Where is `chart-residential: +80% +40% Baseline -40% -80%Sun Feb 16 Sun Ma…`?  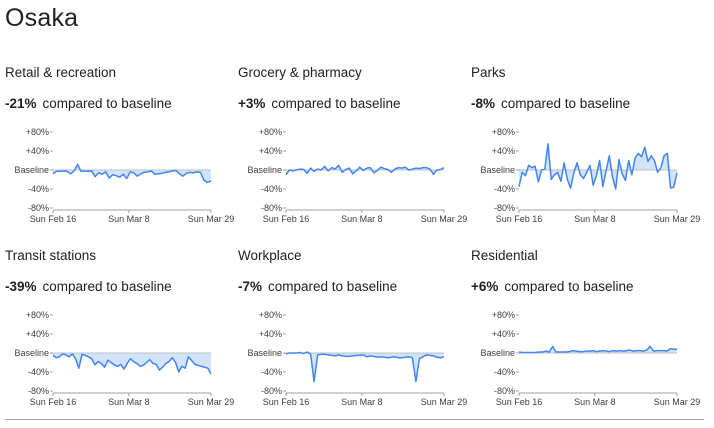
chart-residential: +80% +40% Baseline -40% -80%Sun Feb 16 Sun Ma… is located at coordinates (590, 358).